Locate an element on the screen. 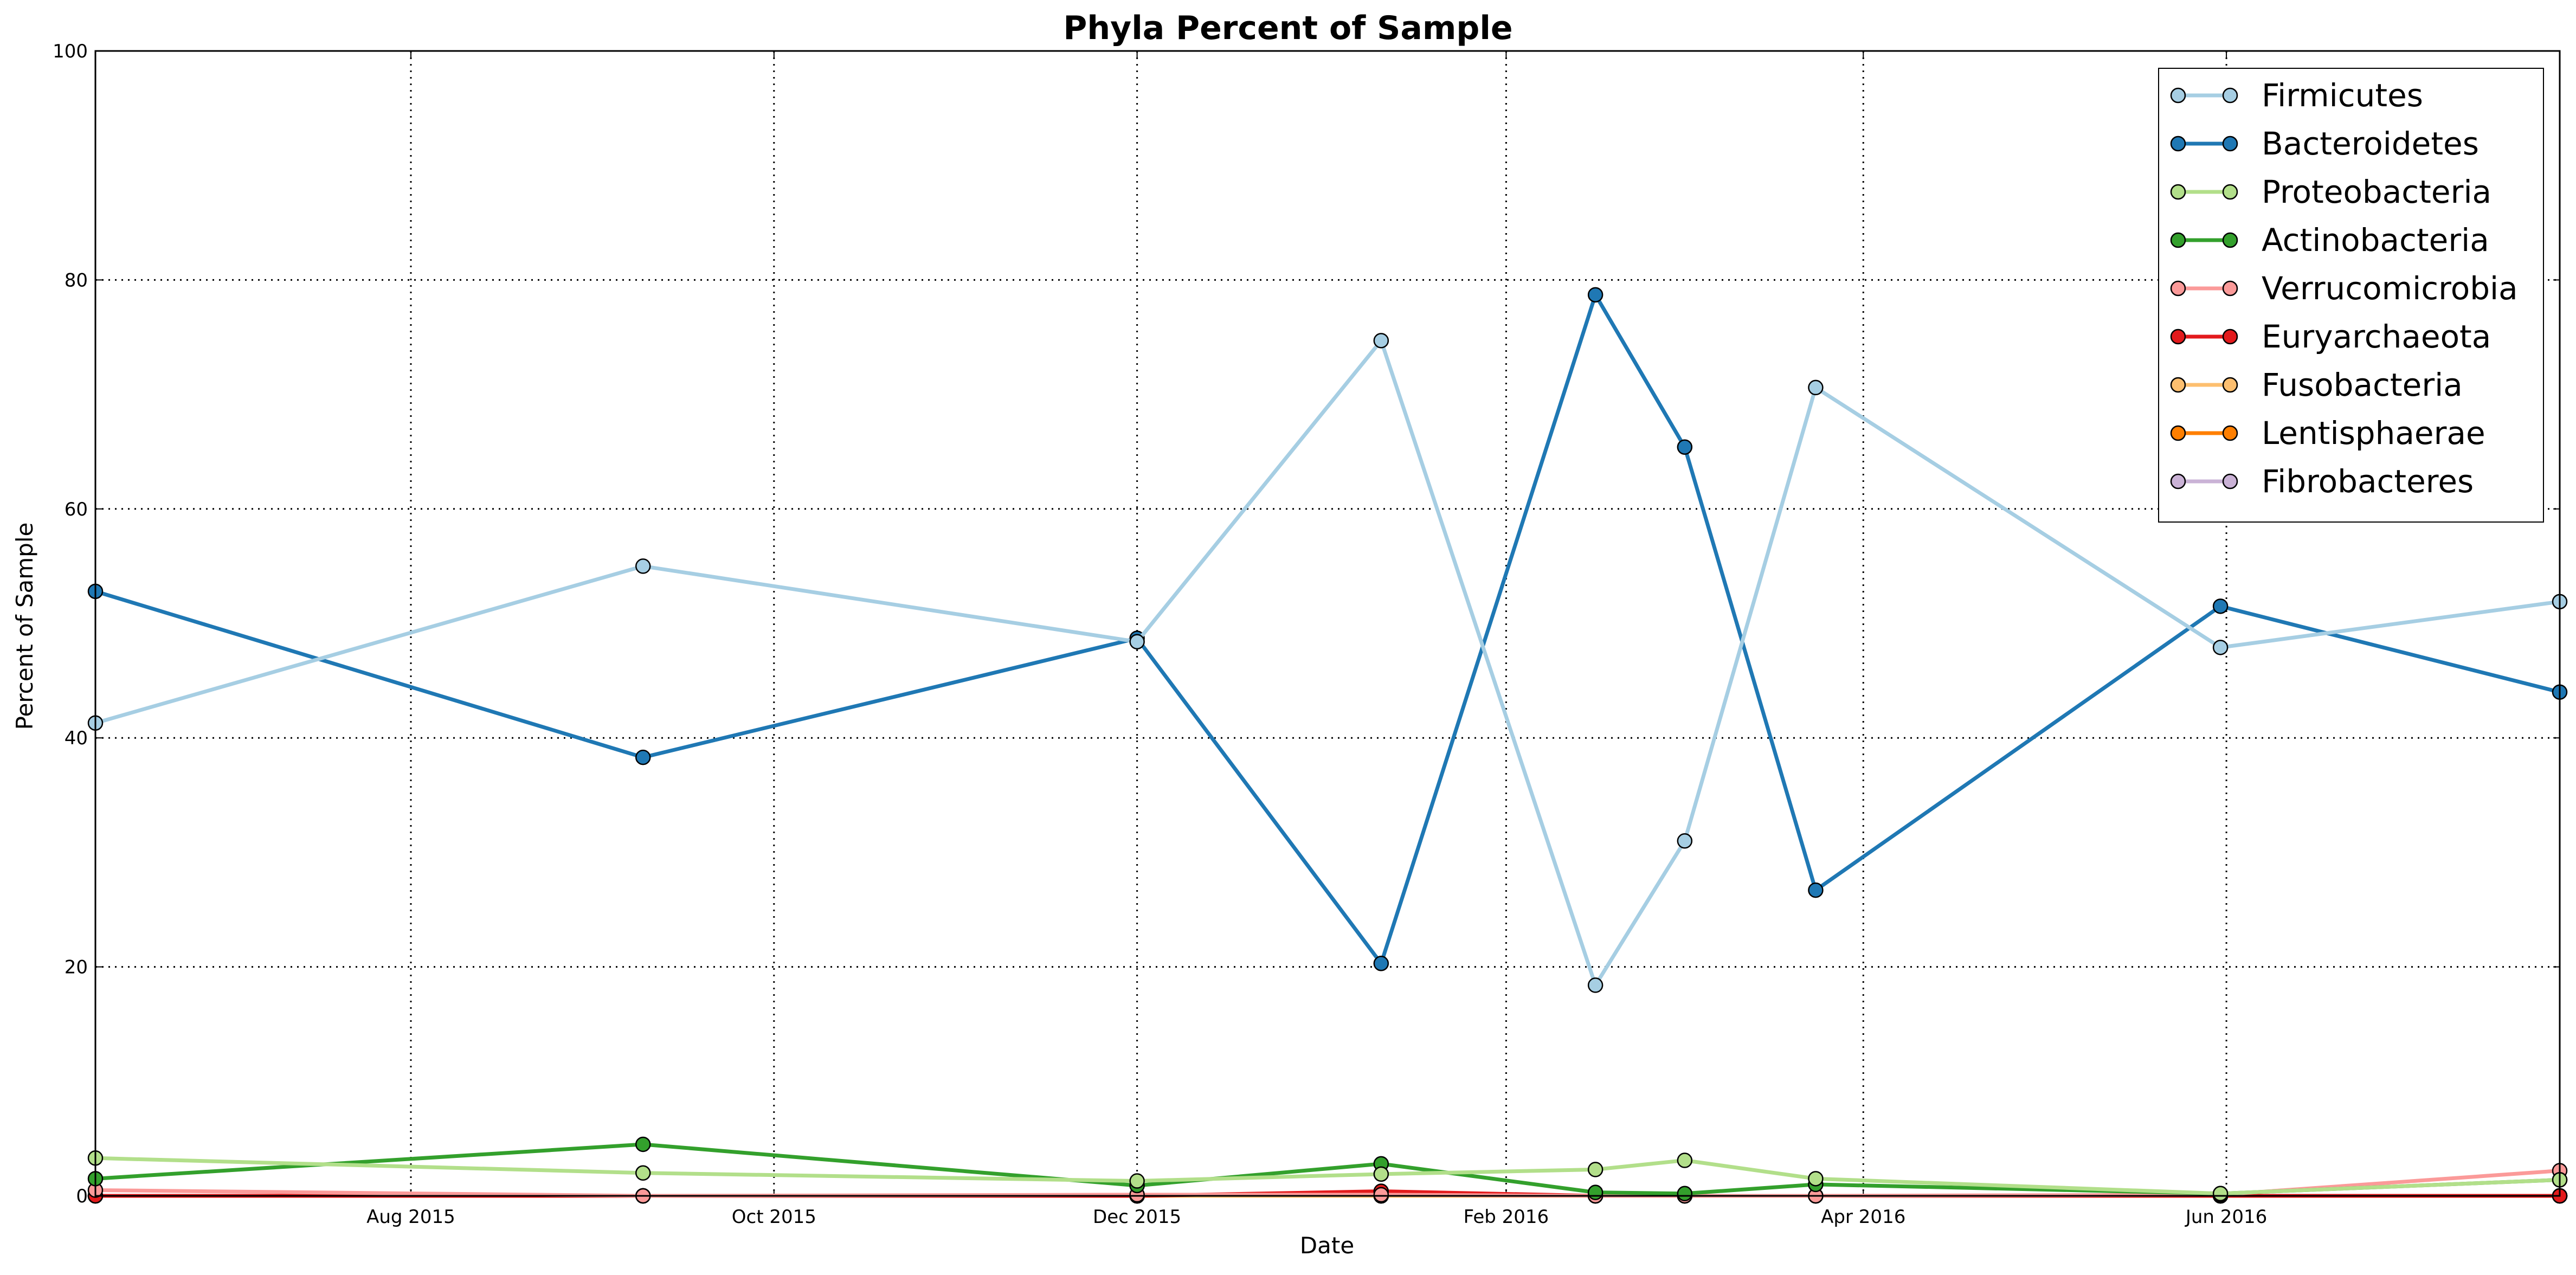 The width and height of the screenshot is (2576, 1275). y-tick-label: 0 is located at coordinates (82, 1196).